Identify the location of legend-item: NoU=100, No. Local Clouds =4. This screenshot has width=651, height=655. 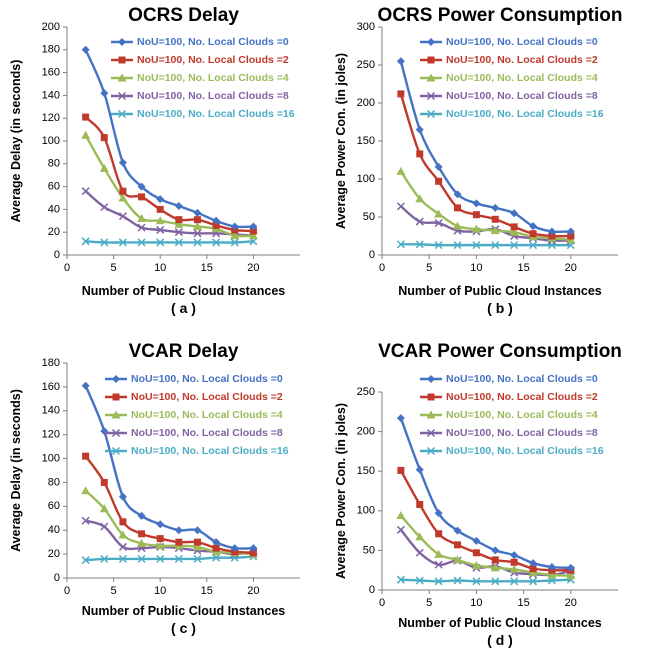
(509, 78).